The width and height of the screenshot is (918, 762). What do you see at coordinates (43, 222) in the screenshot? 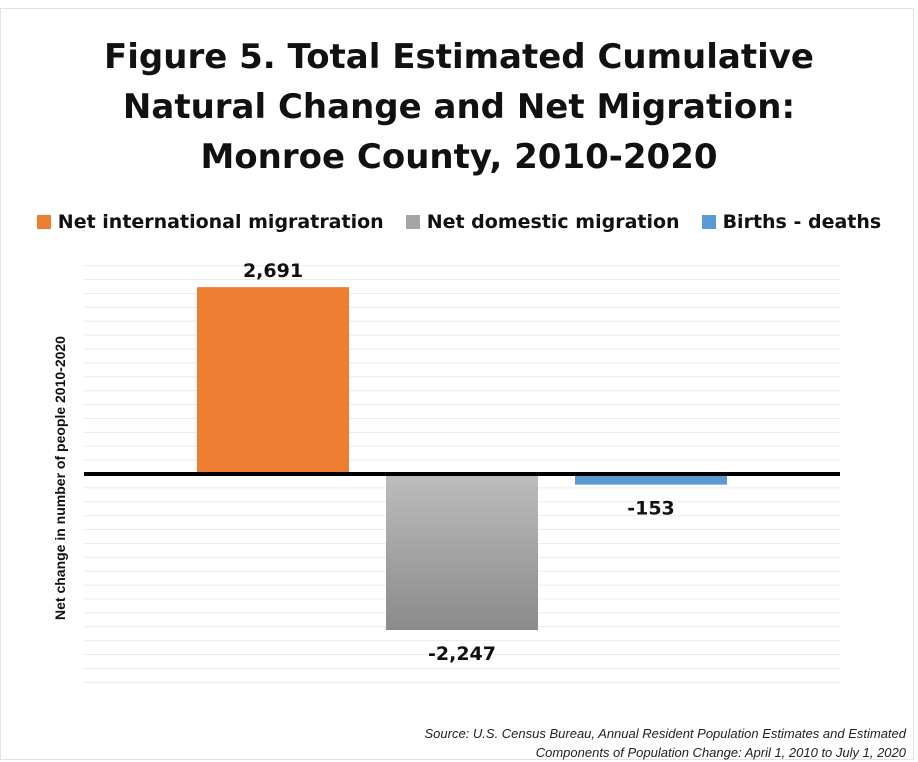
I see `legend-swatch-international` at bounding box center [43, 222].